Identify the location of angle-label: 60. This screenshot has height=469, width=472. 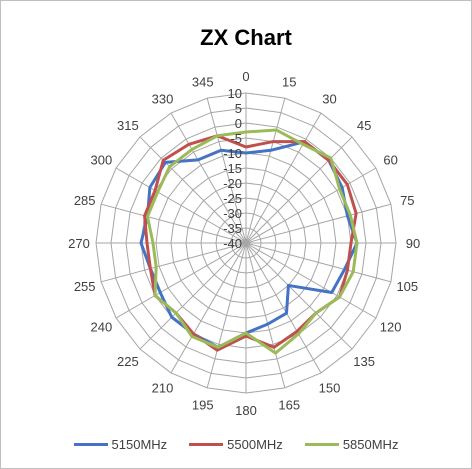
(390, 160).